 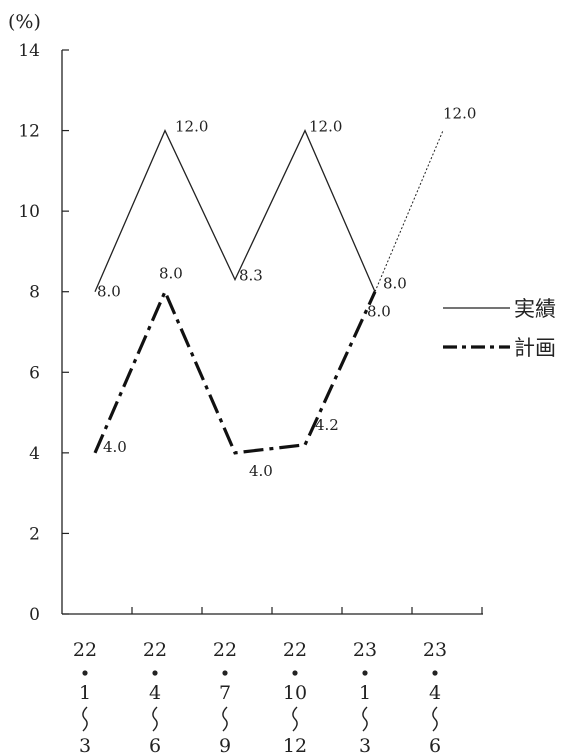 I want to click on y-tick-label: 14, so click(x=29, y=51).